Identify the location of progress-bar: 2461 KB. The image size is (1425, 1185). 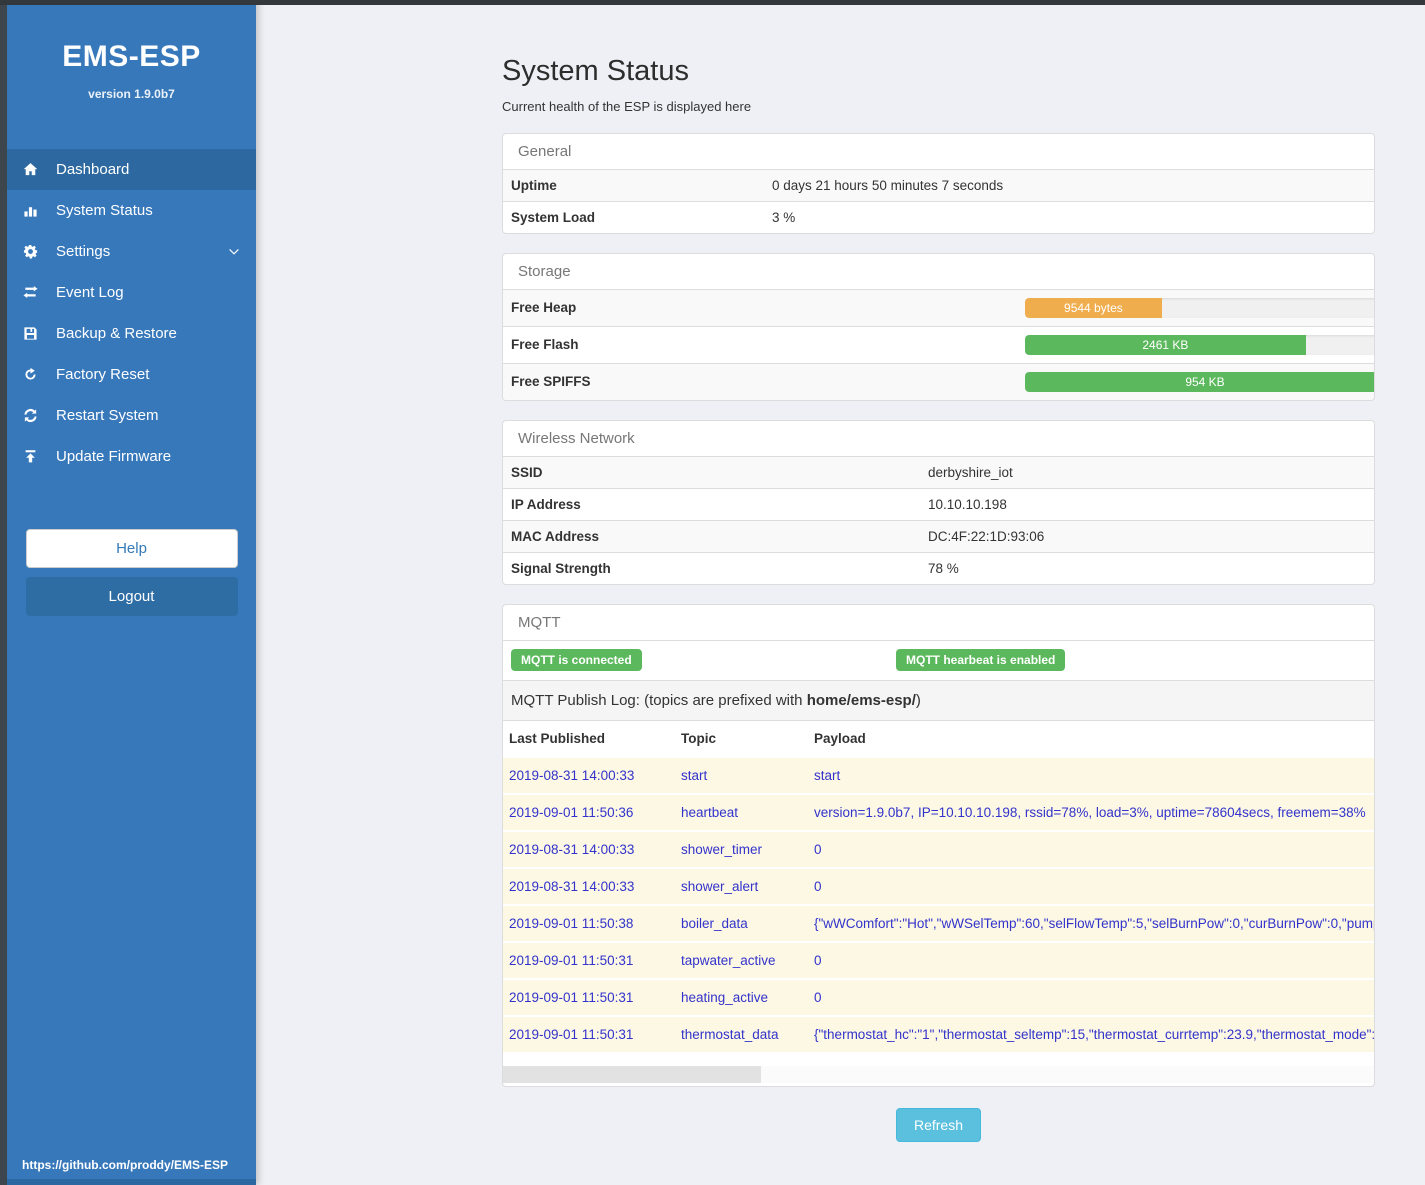
(1199, 344).